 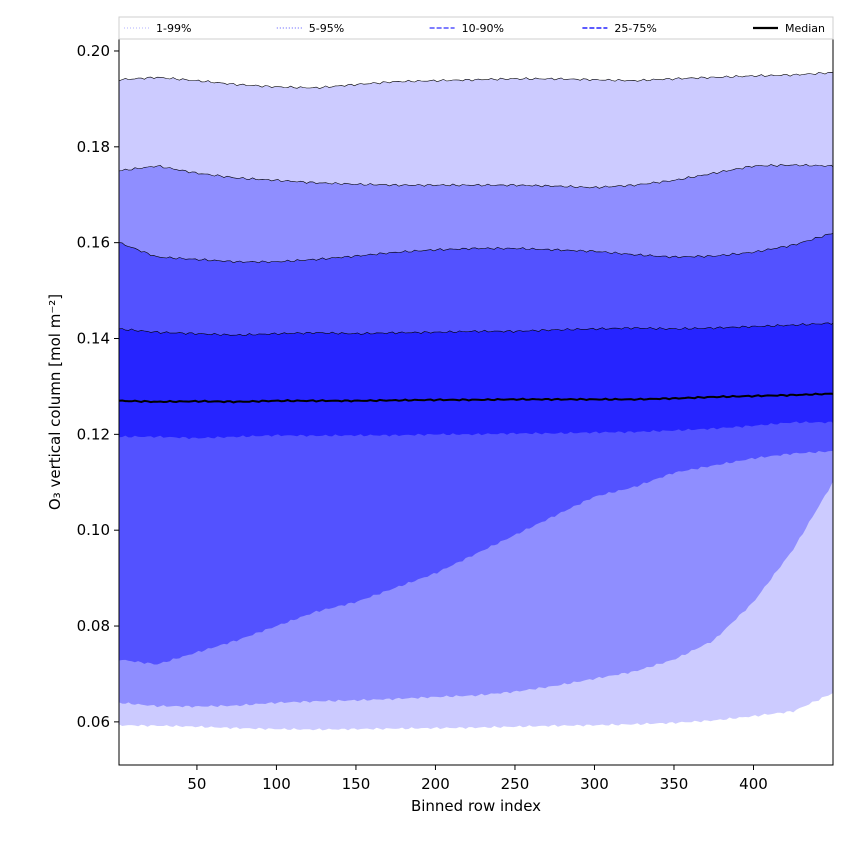 I want to click on legend-label: 1-99%, so click(x=173, y=28).